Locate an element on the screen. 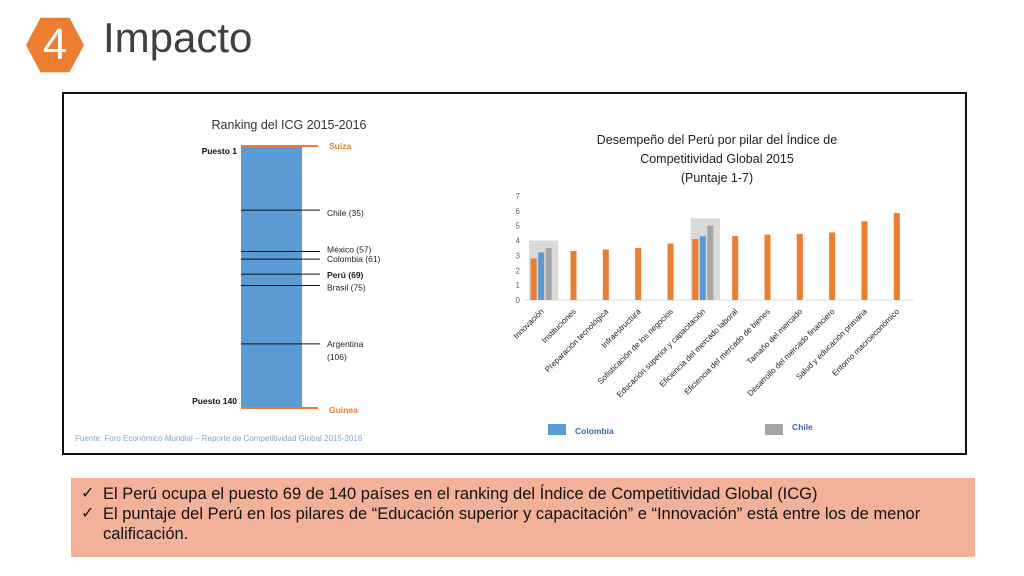  x-tick-label: Entorno macroeconómico is located at coordinates (865, 342).